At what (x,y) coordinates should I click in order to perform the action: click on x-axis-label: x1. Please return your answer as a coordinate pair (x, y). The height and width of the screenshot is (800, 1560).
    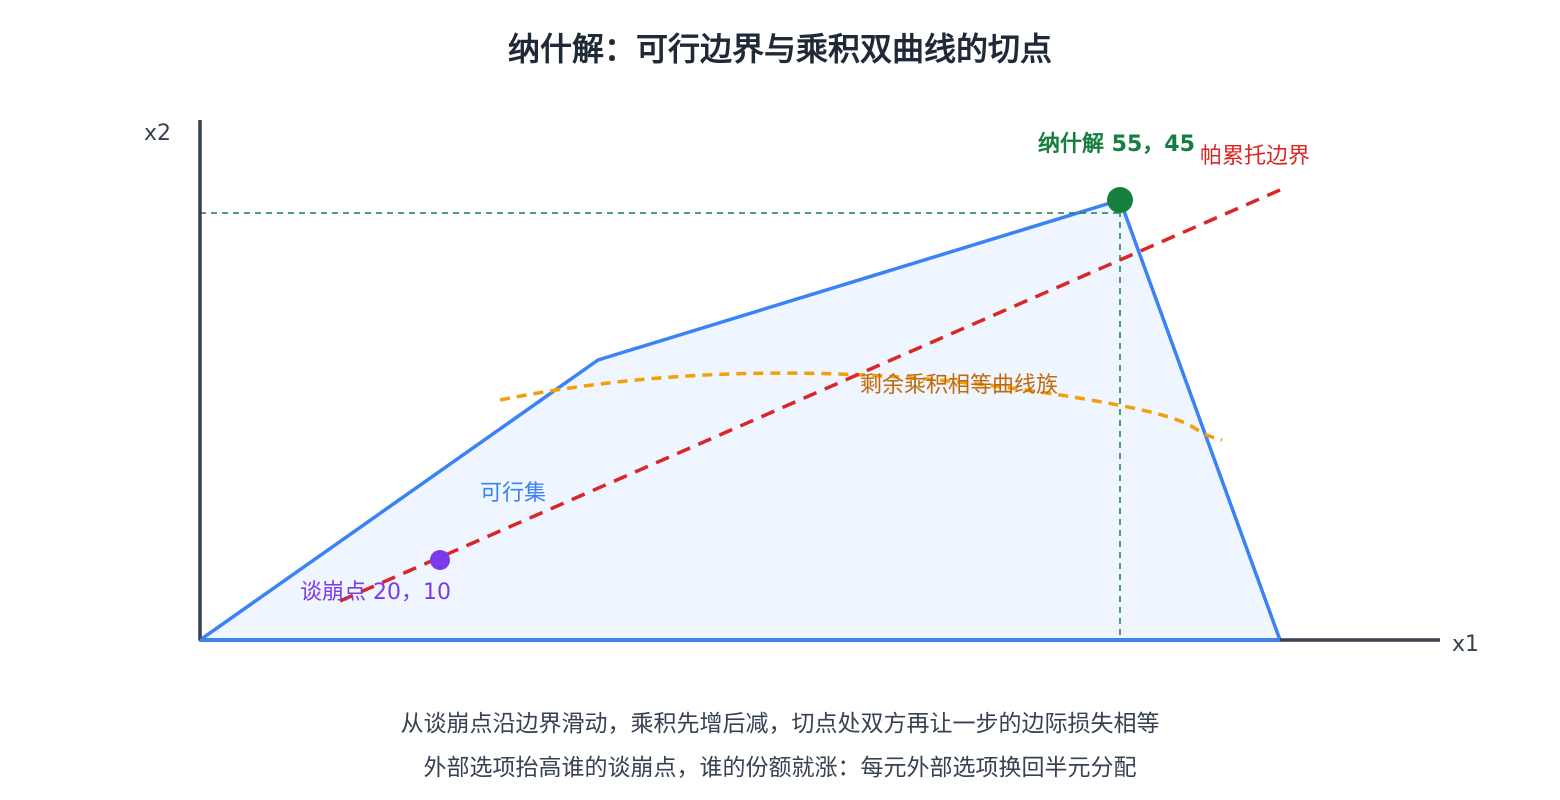
    Looking at the image, I should click on (1465, 644).